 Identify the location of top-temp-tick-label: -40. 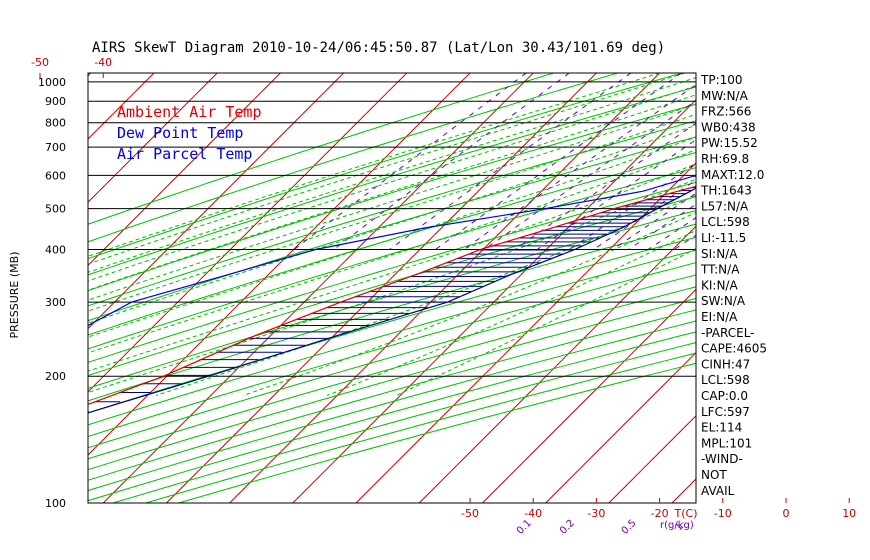
(103, 62).